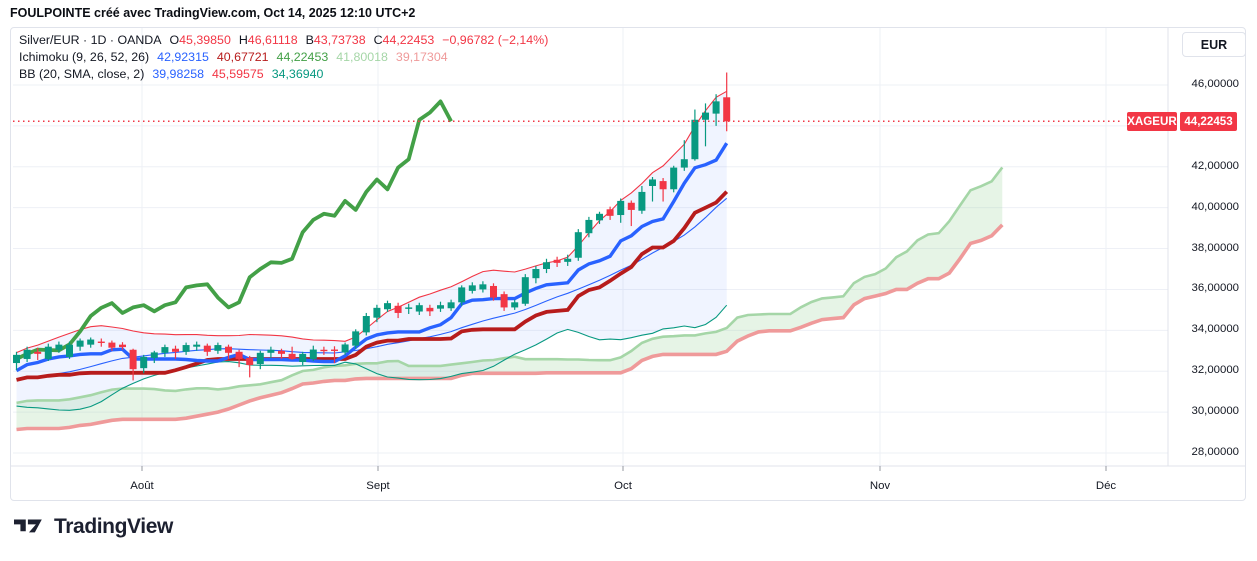 The image size is (1257, 561). I want to click on legend-token: C44,22453, so click(404, 40).